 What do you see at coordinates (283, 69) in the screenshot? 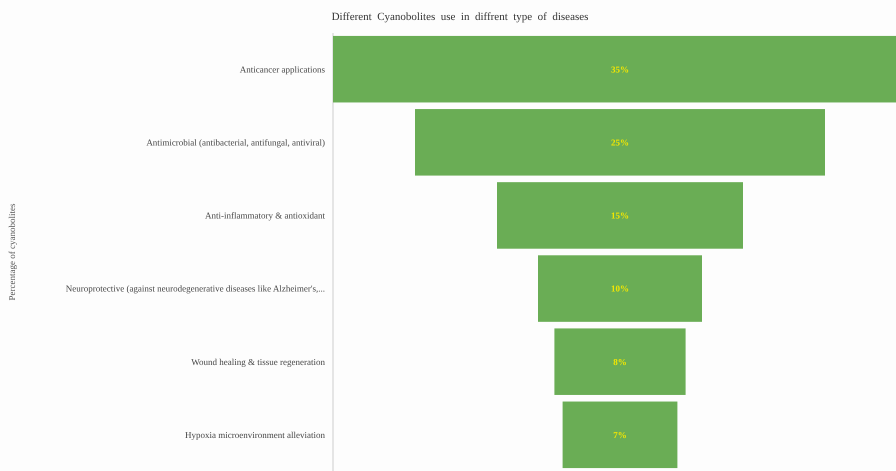
I see `category-label: Anticancer applications` at bounding box center [283, 69].